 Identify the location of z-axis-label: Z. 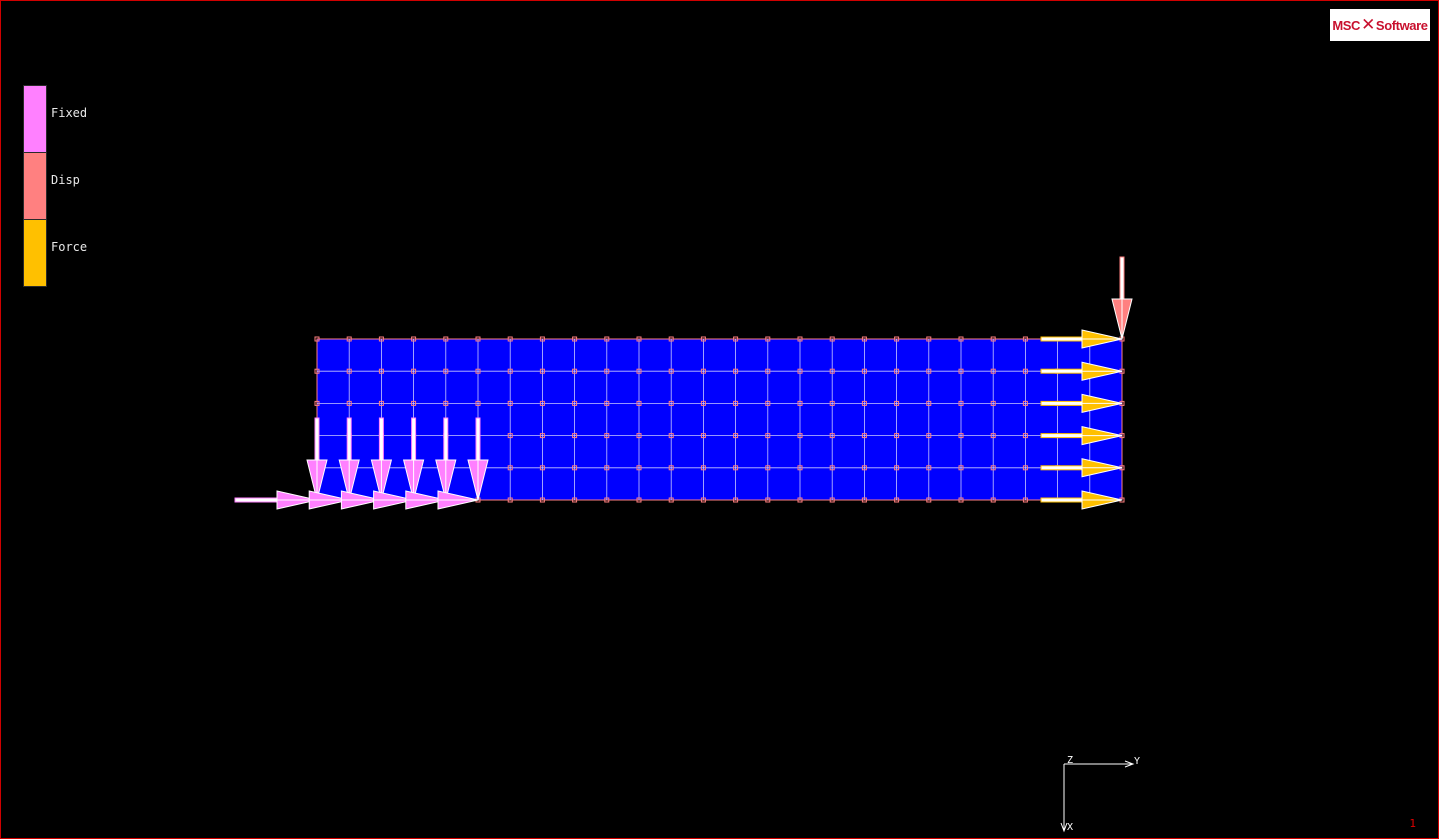
(1070, 760).